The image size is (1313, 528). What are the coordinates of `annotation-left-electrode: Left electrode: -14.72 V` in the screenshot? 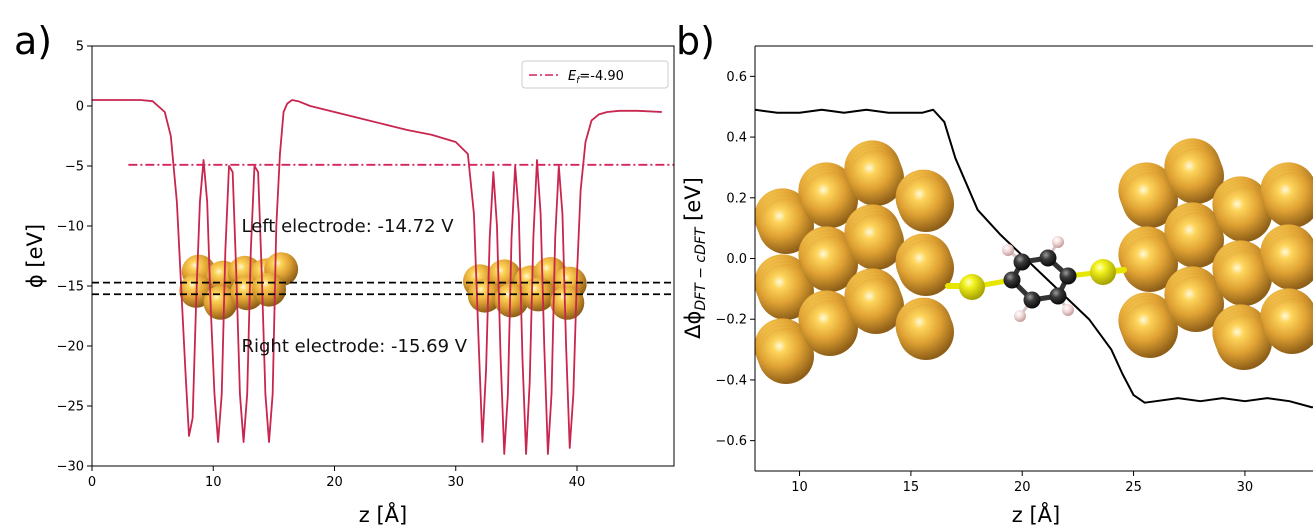 It's located at (348, 226).